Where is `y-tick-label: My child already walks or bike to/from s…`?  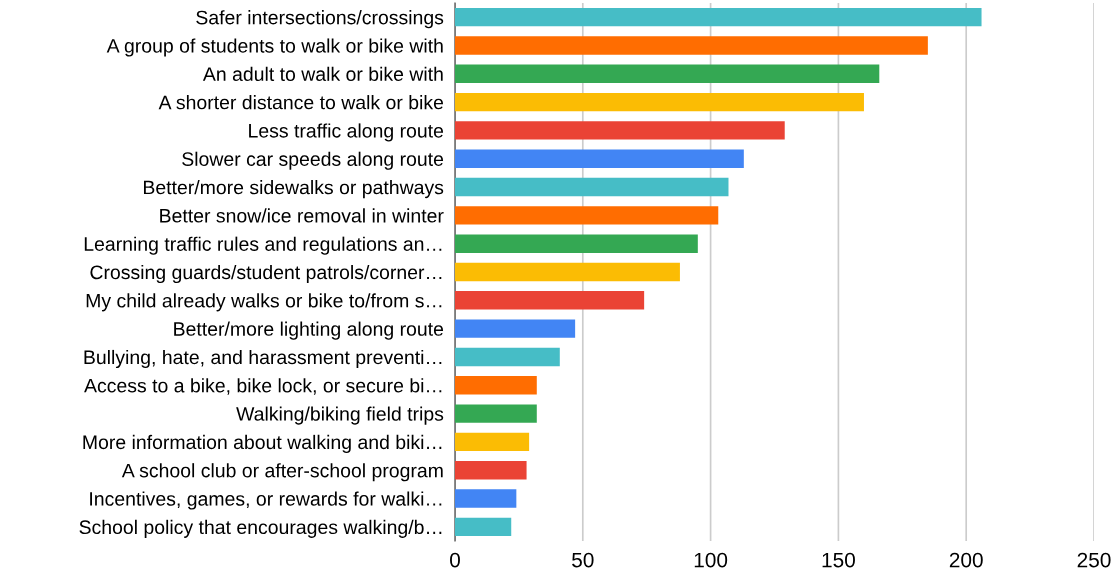
y-tick-label: My child already walks or bike to/from s… is located at coordinates (264, 302).